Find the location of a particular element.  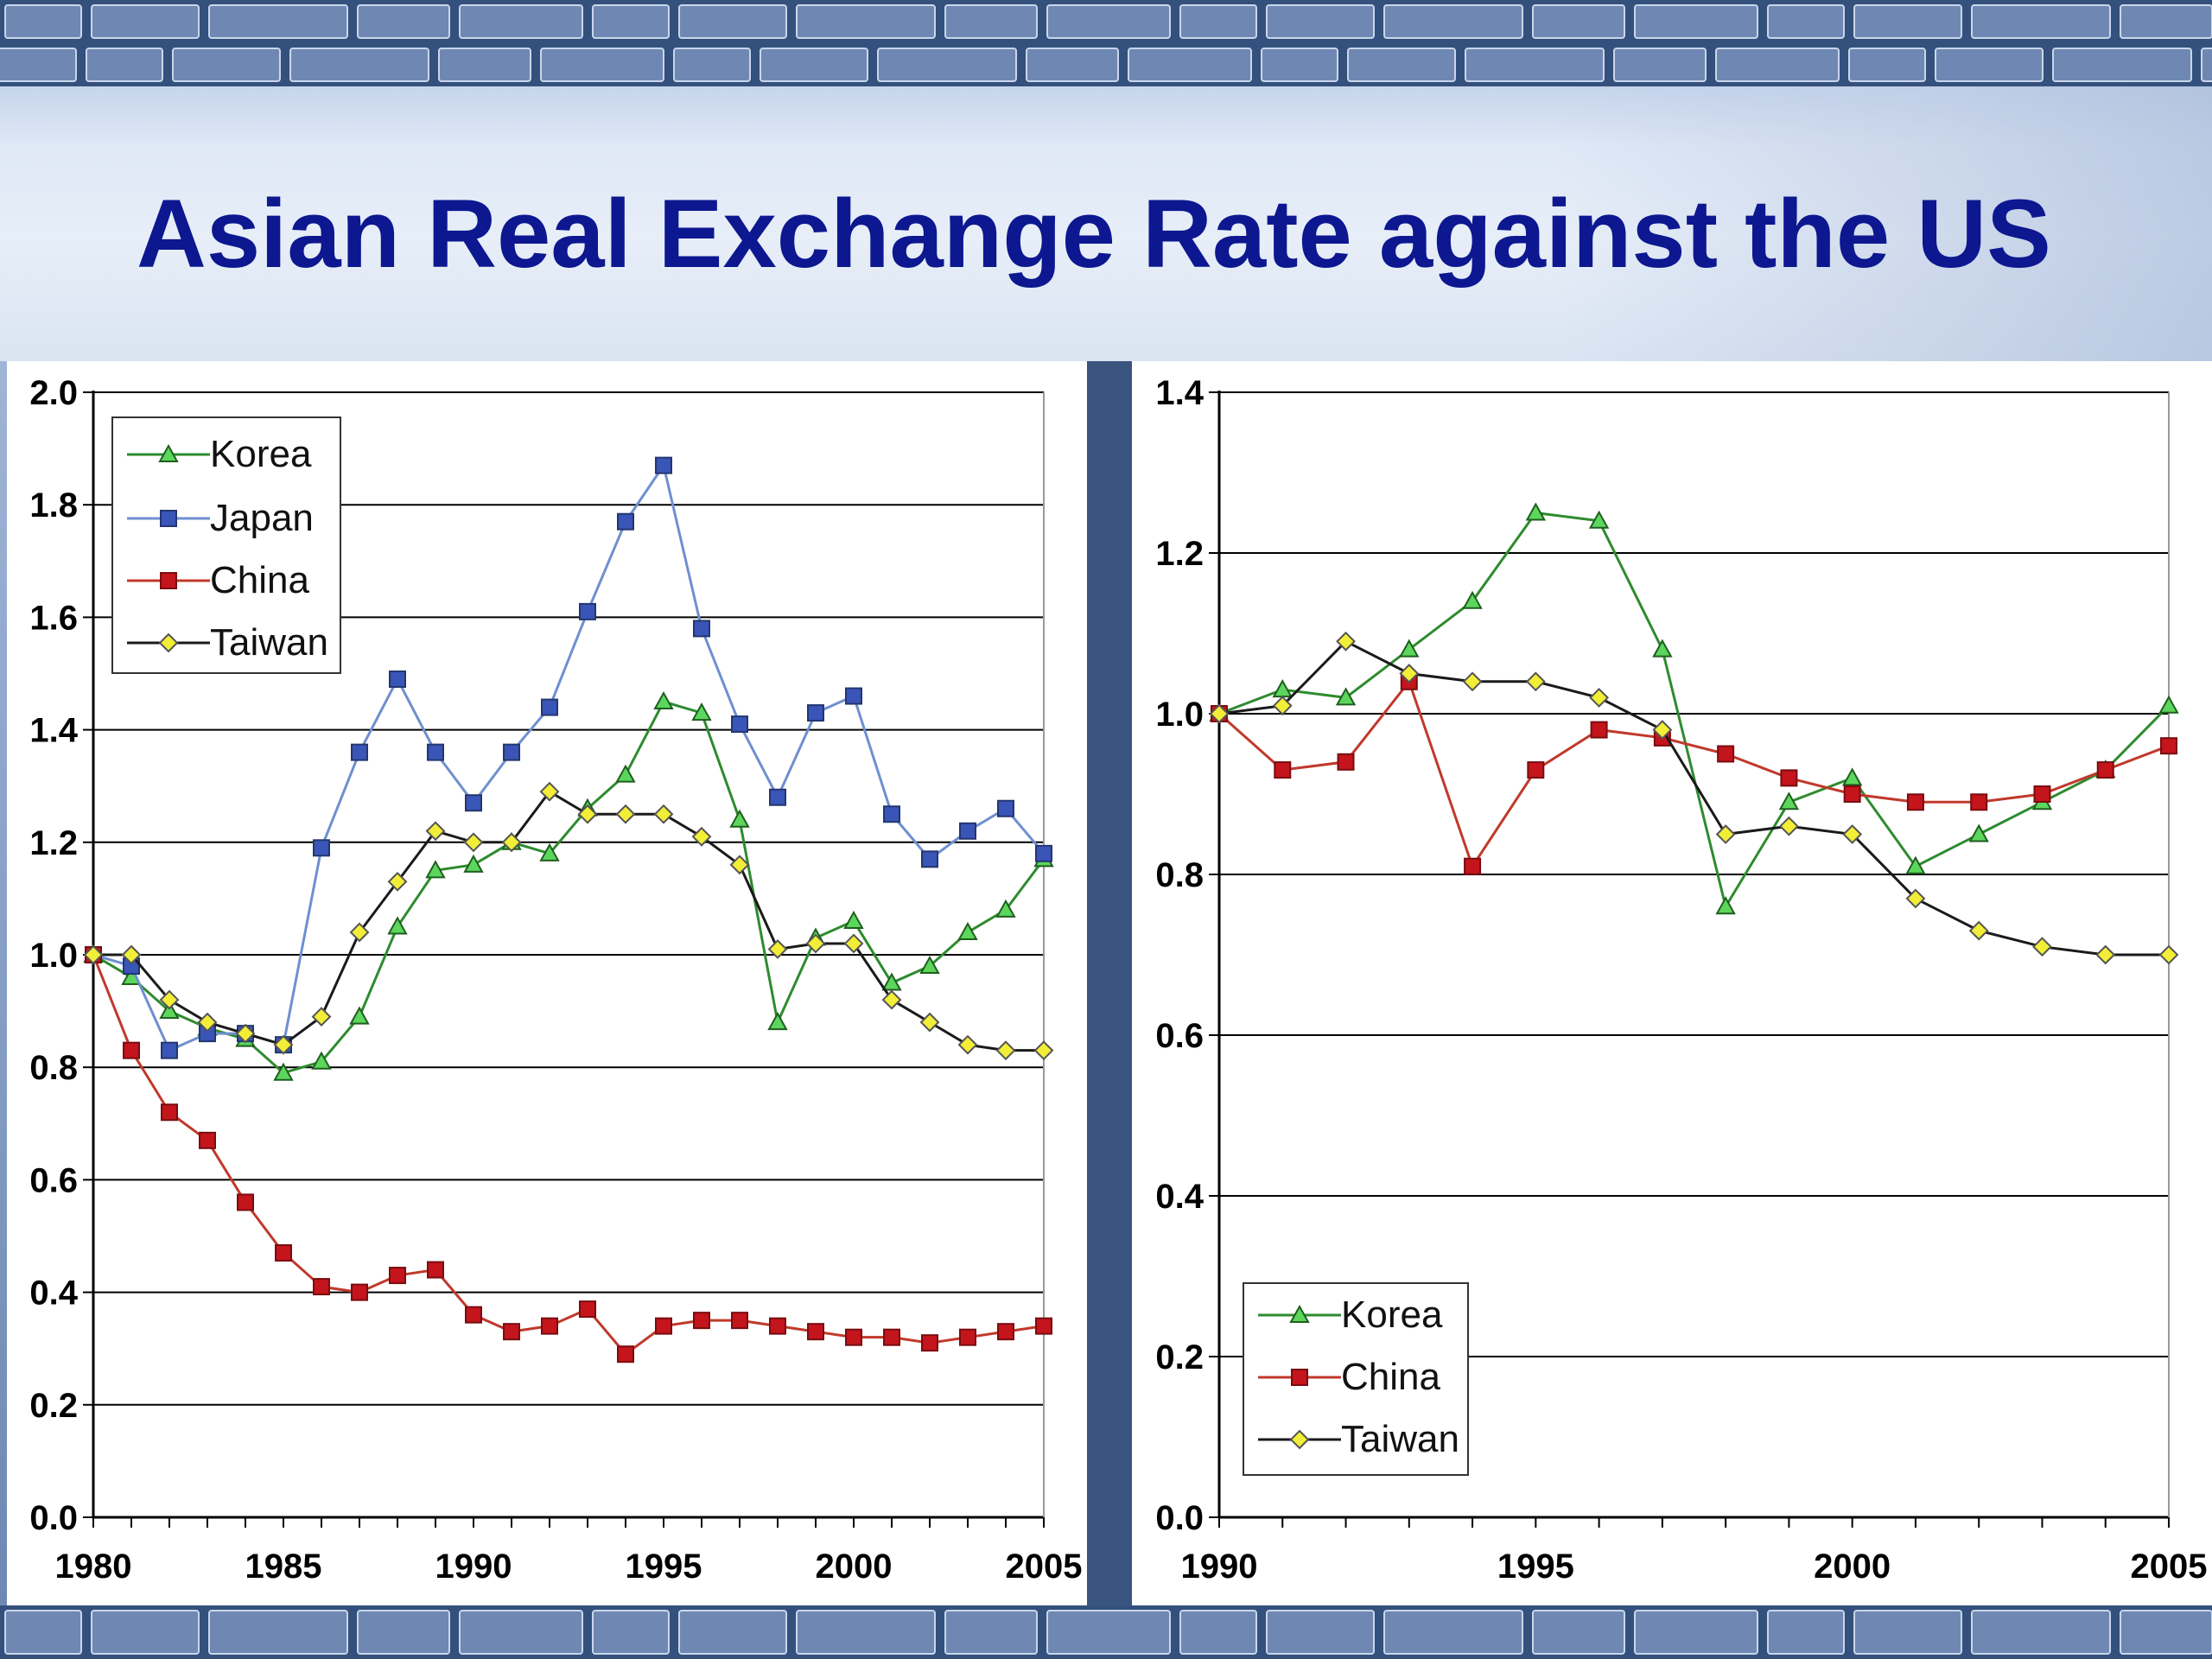

chart-right-ytick-label: 1.4 is located at coordinates (1179, 393).